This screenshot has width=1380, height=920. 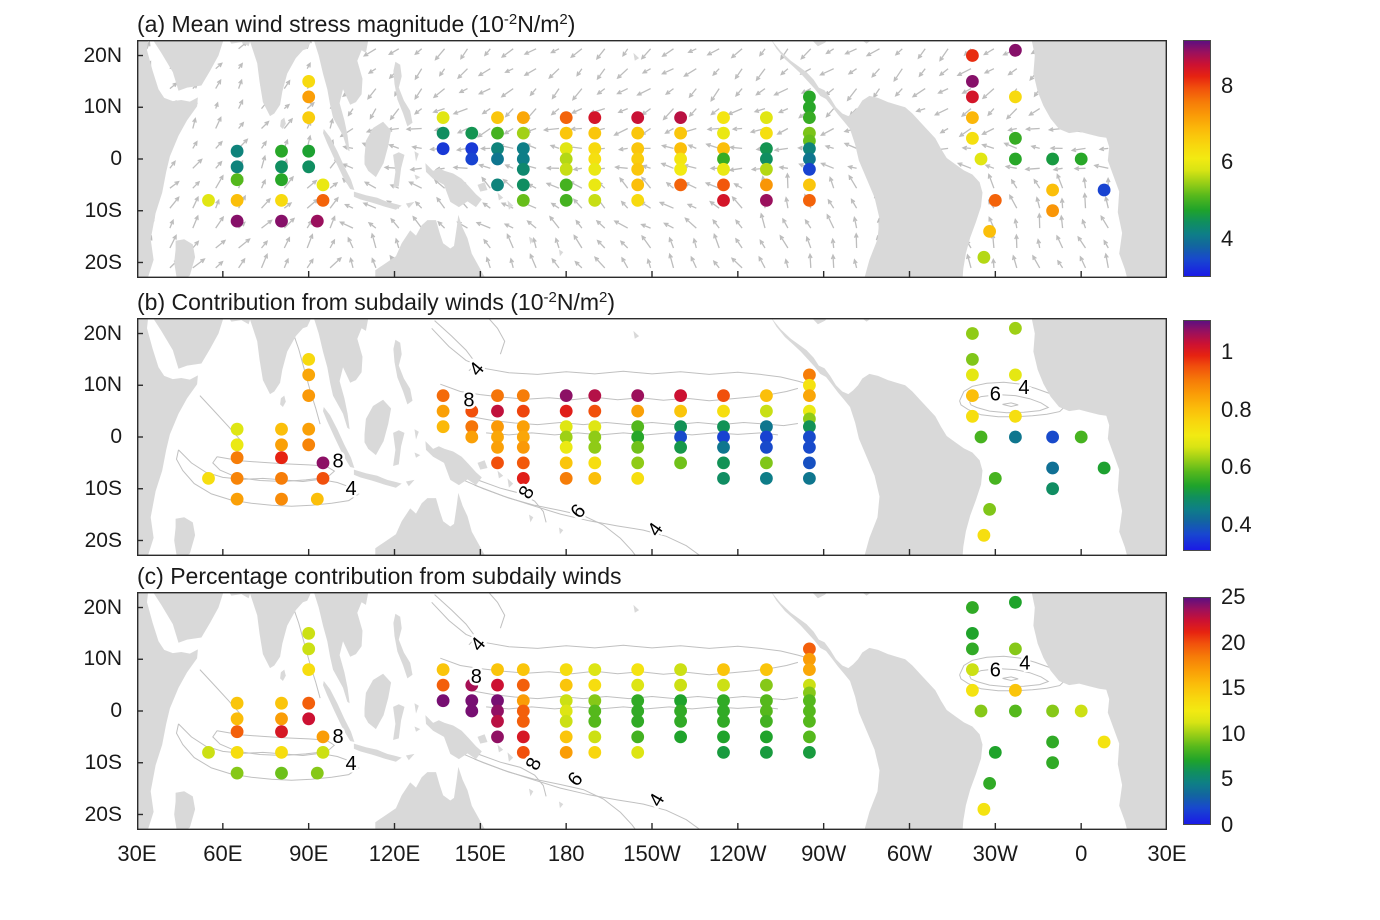 I want to click on colorbar-tick-label: 20, so click(x=1233, y=642).